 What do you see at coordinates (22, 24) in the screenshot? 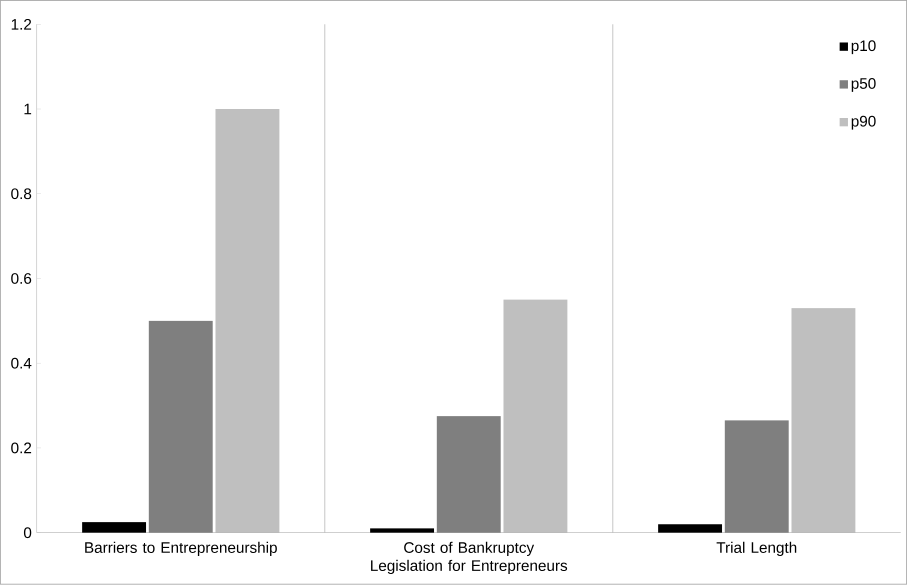
I see `y-tick-label: 1.2` at bounding box center [22, 24].